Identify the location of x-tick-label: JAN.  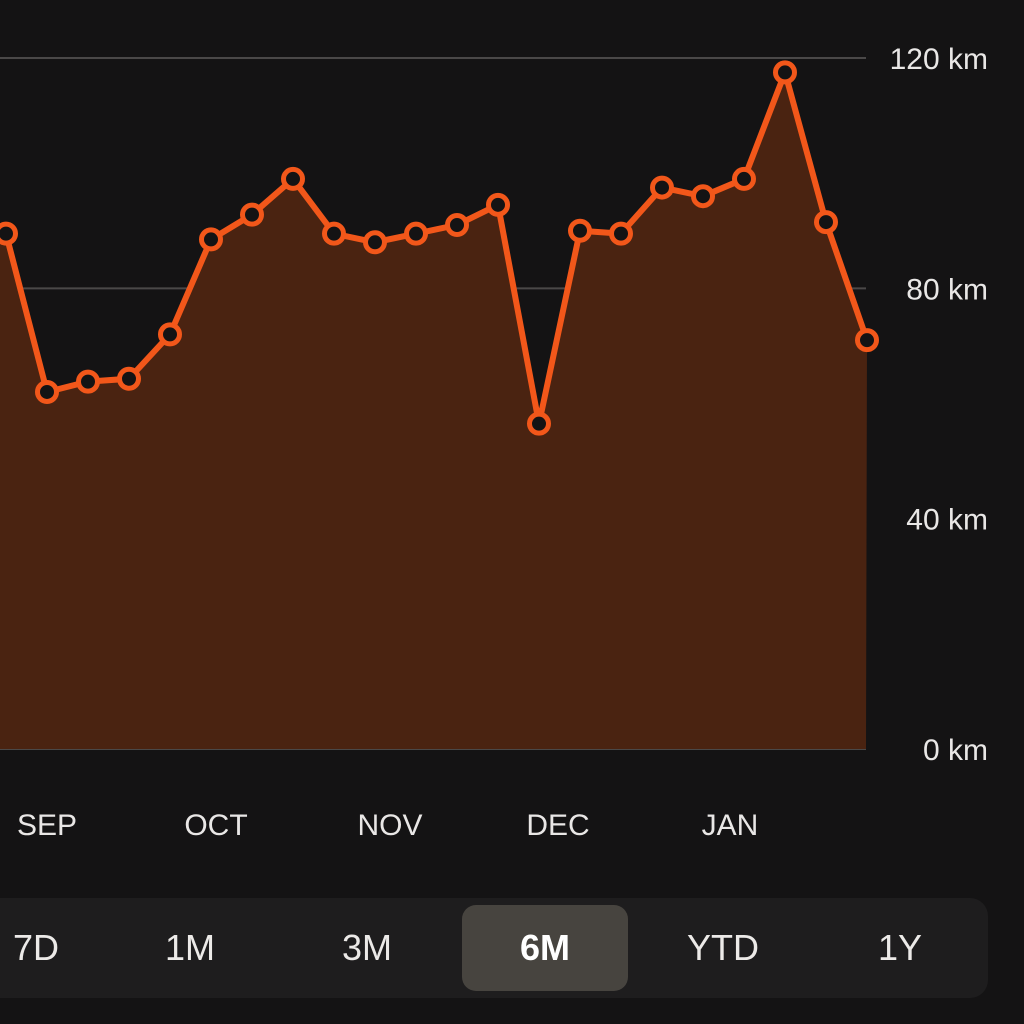
(730, 825).